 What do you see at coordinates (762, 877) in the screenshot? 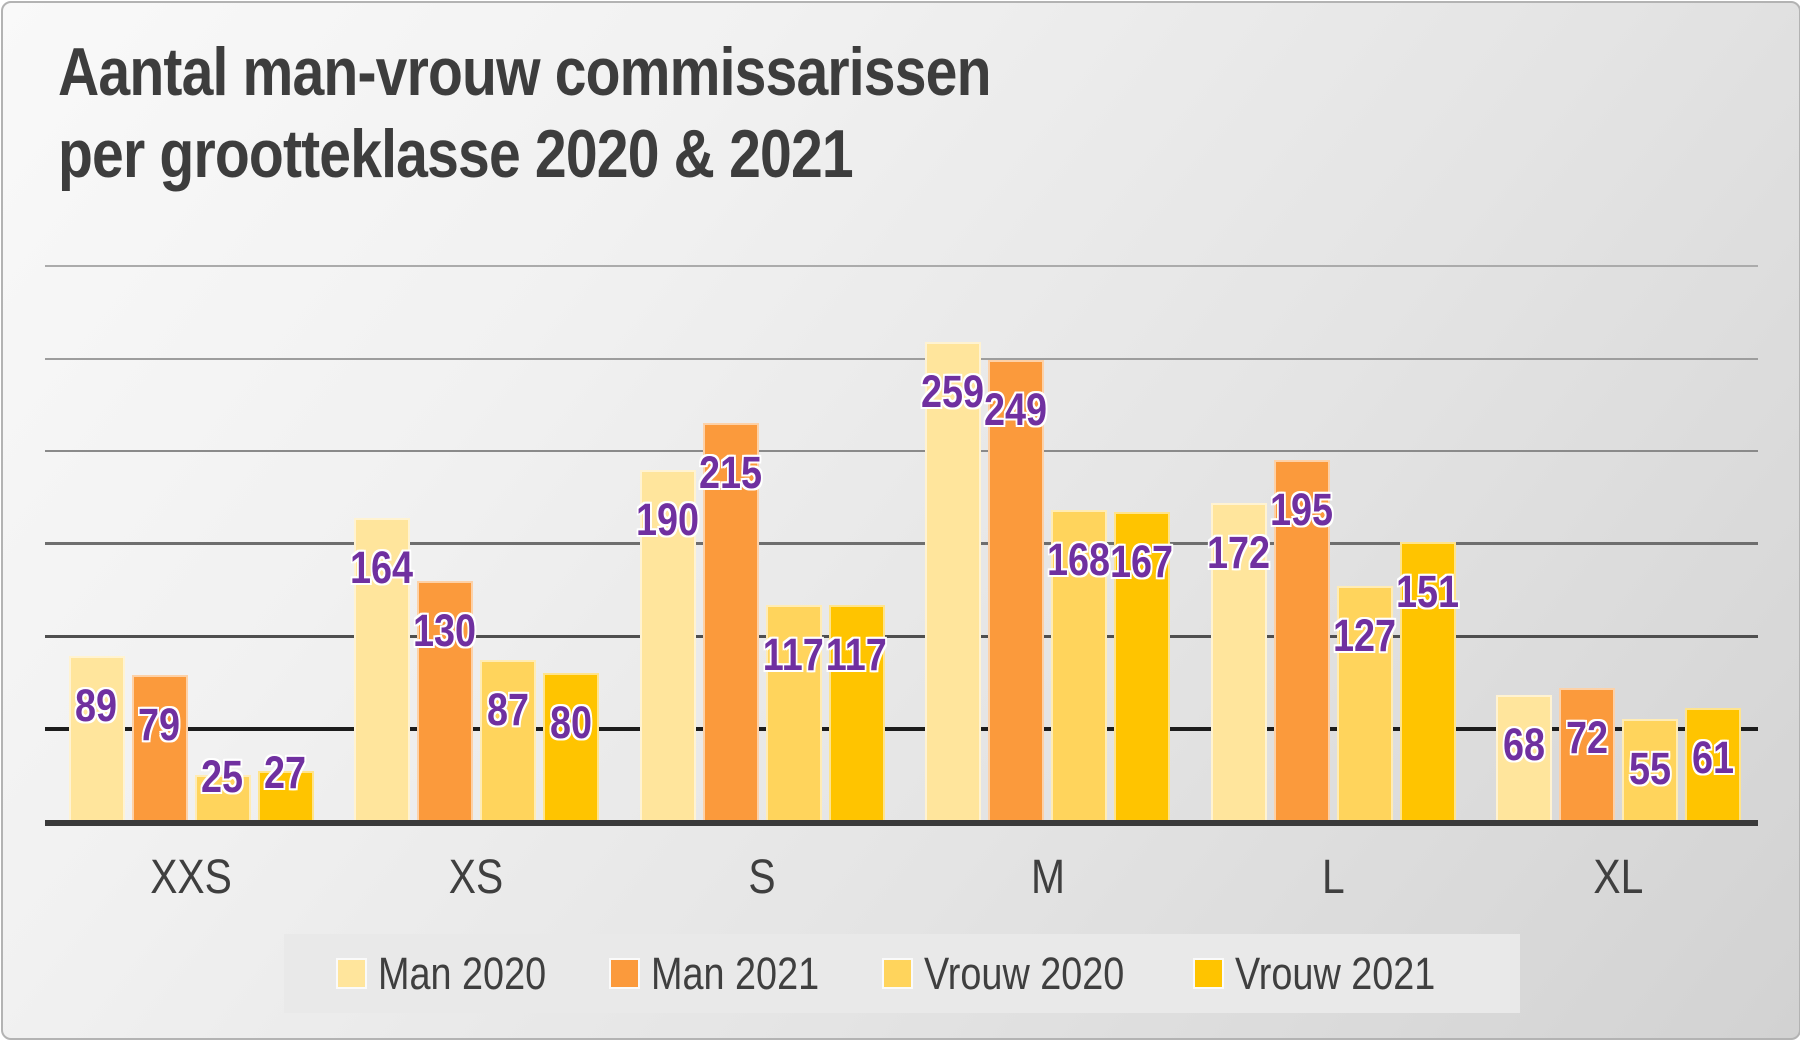
I see `category-label-s: S` at bounding box center [762, 877].